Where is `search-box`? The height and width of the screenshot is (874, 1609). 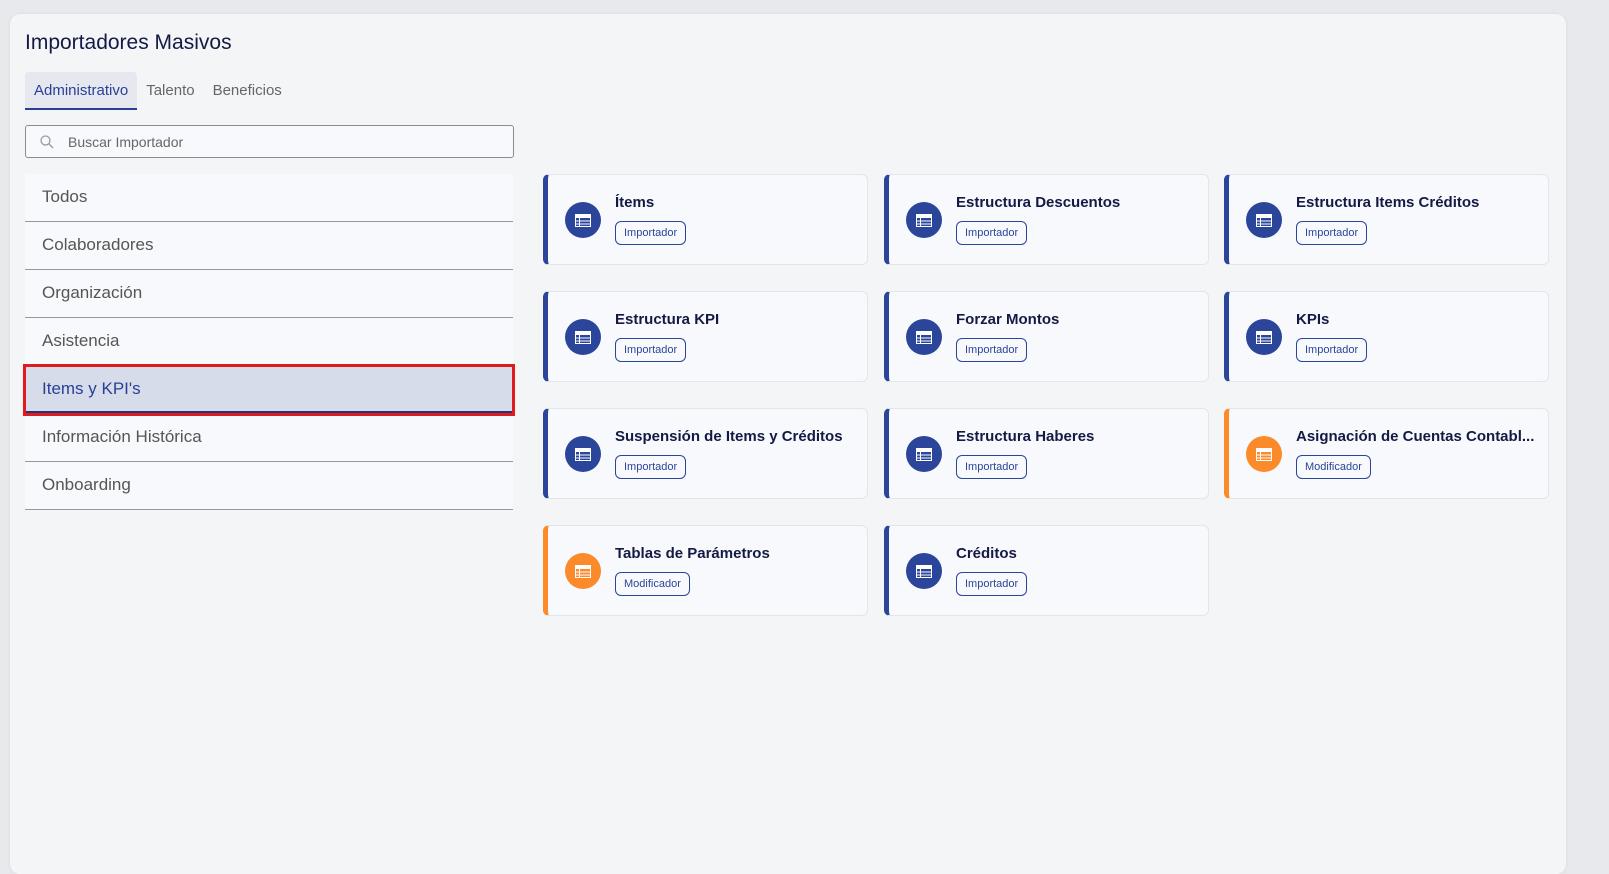 search-box is located at coordinates (269, 141).